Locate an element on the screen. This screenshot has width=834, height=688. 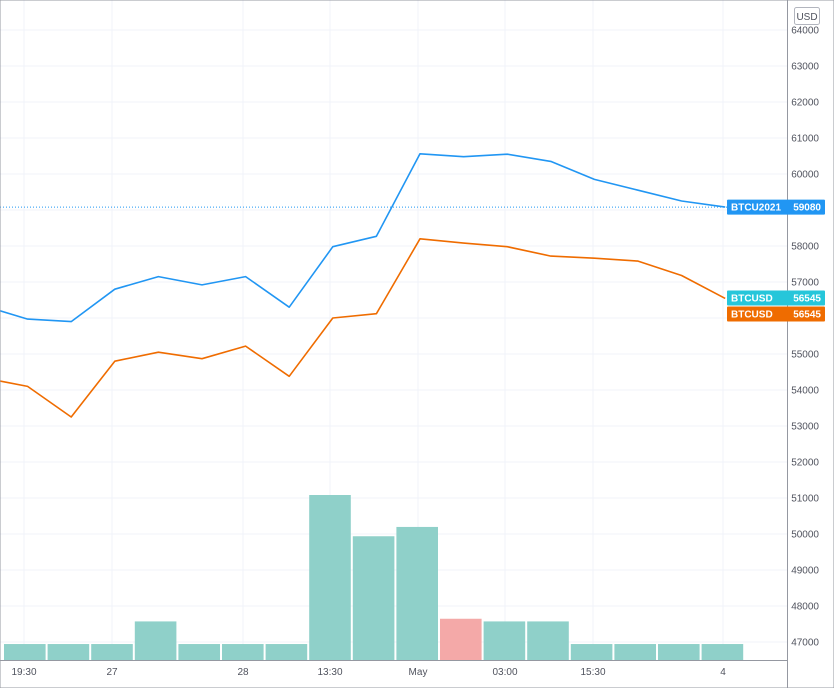
y-tick-label: 48000 is located at coordinates (805, 607).